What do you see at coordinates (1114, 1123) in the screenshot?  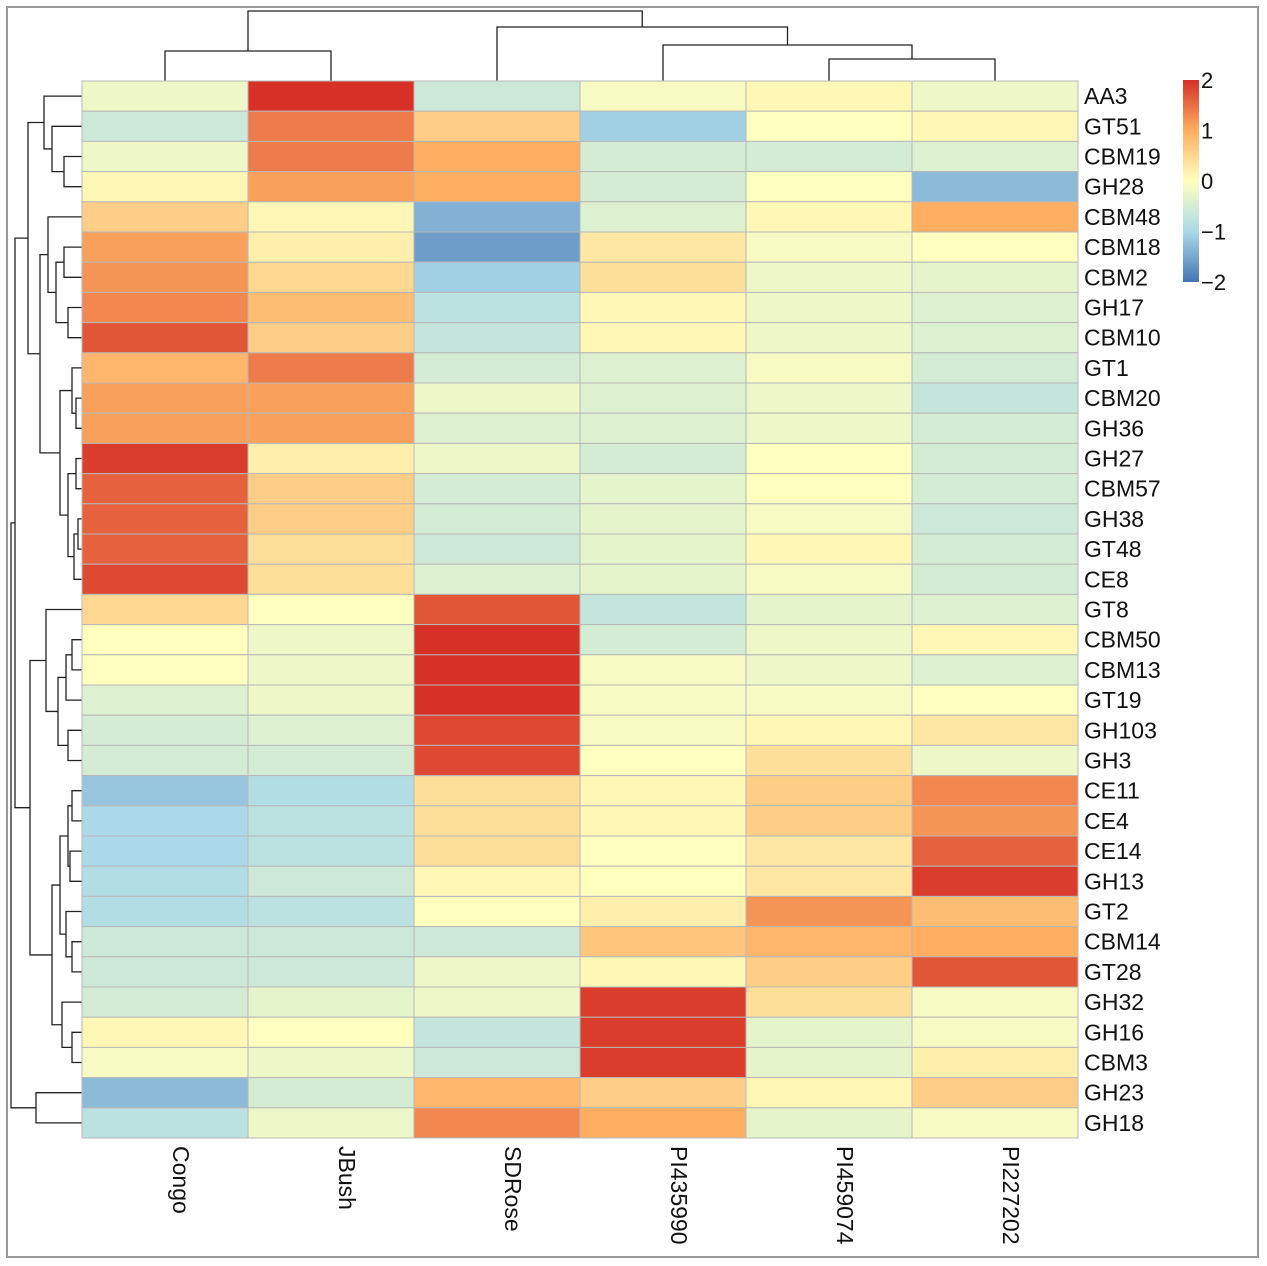 I see `row-label-GH18: GH18` at bounding box center [1114, 1123].